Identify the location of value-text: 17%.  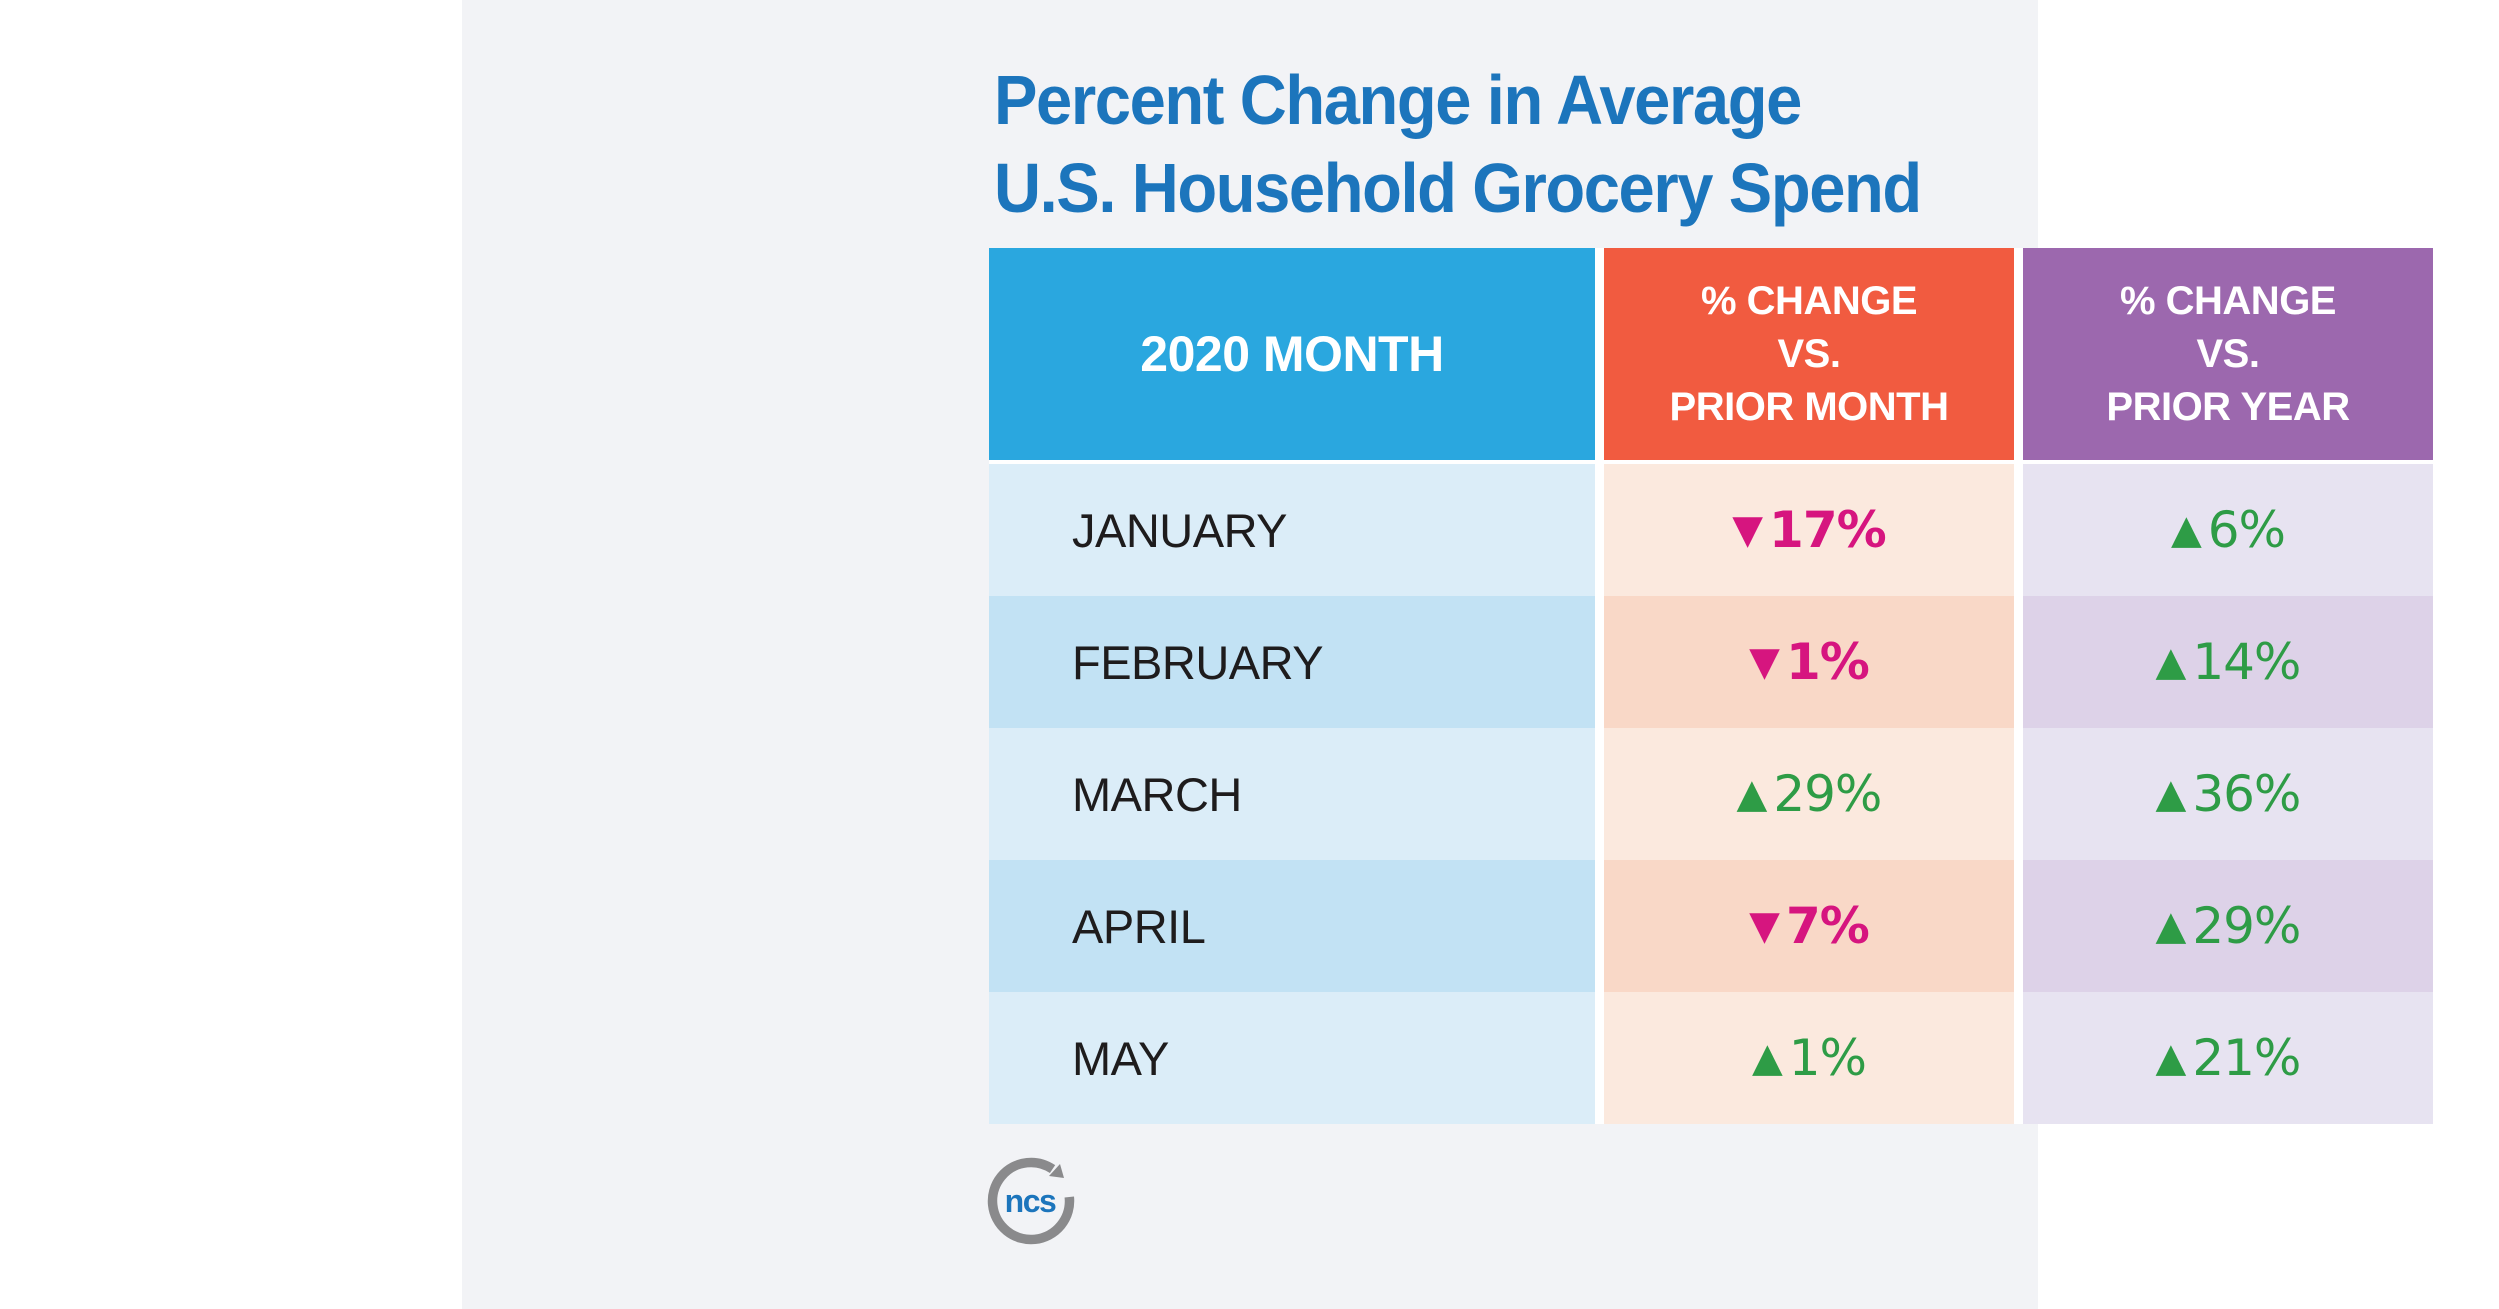
(1828, 530).